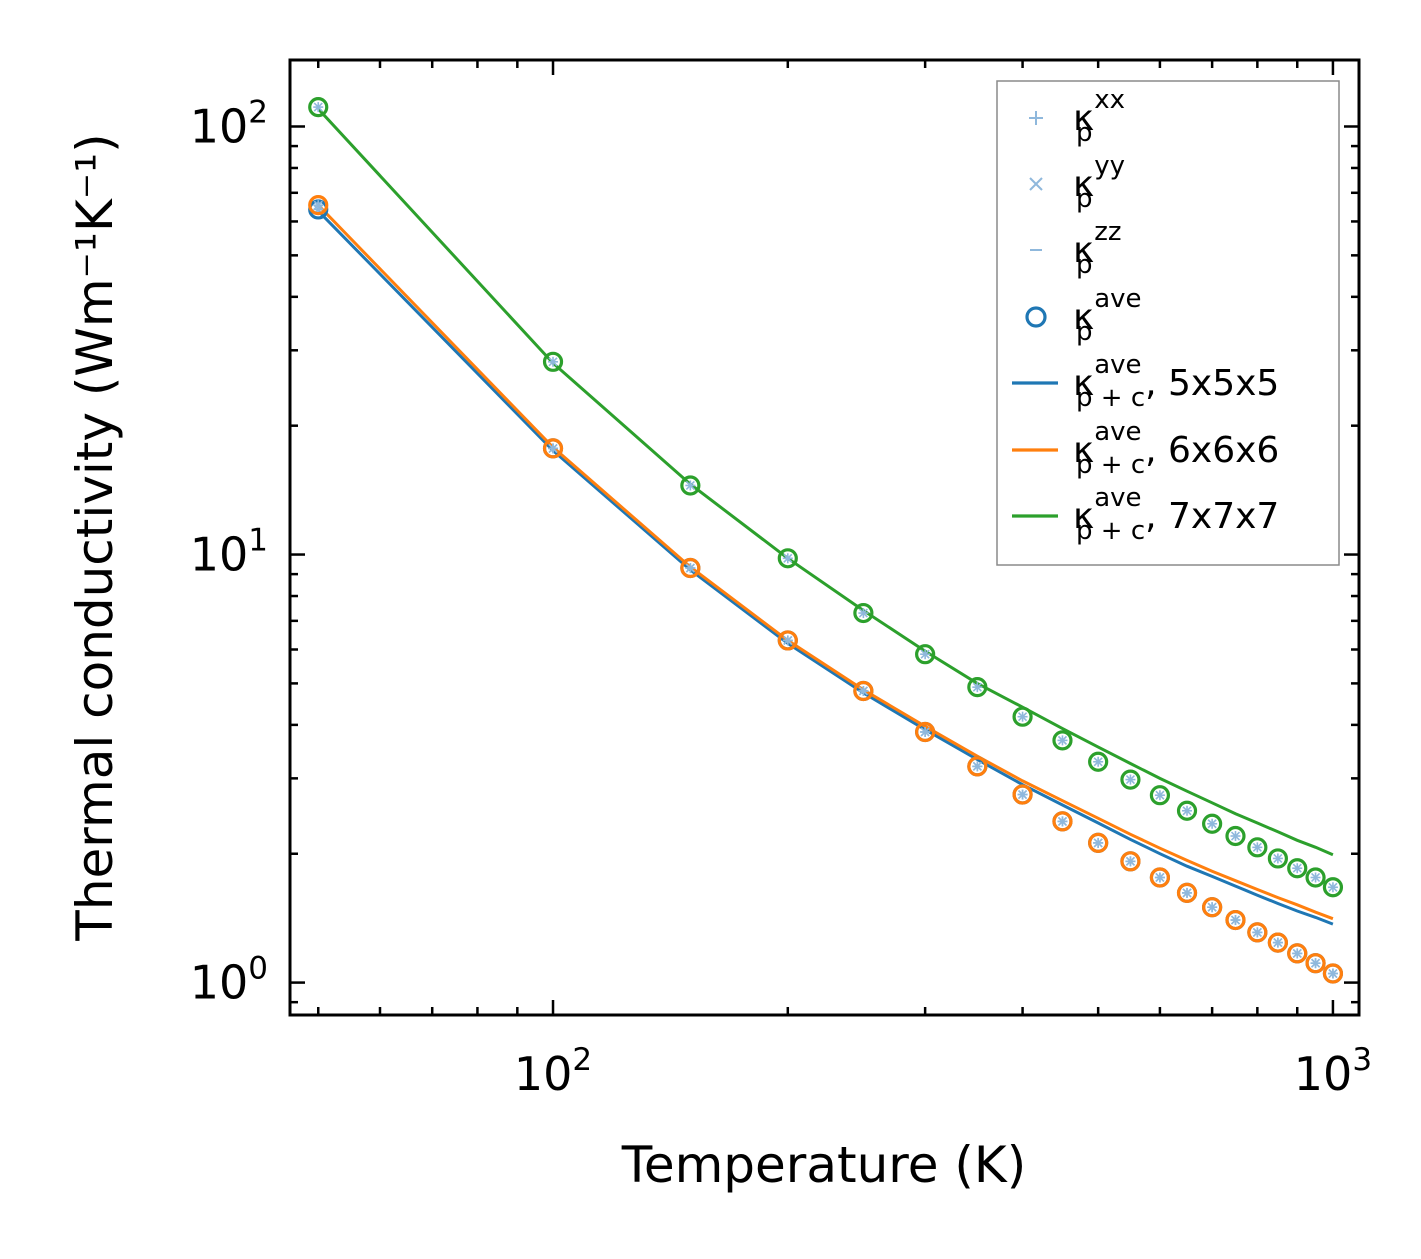 The width and height of the screenshot is (1421, 1259). What do you see at coordinates (1099, 116) in the screenshot?
I see `legend-label-1: κxx p` at bounding box center [1099, 116].